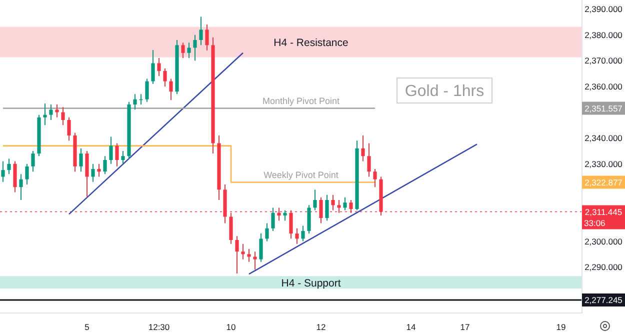  What do you see at coordinates (301, 175) in the screenshot?
I see `series-label: Weekly Pivot Point` at bounding box center [301, 175].